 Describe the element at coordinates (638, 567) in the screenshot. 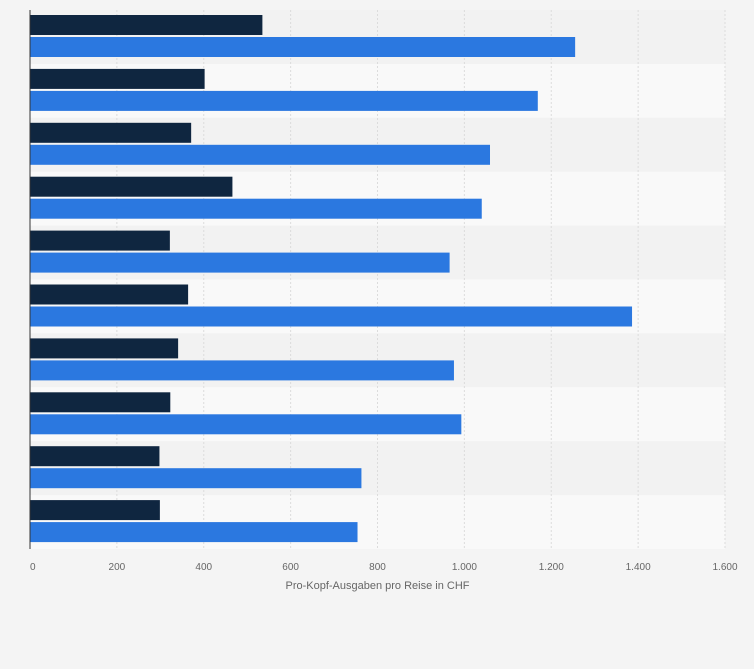

I see `x-tick-label: 1.400` at that location.